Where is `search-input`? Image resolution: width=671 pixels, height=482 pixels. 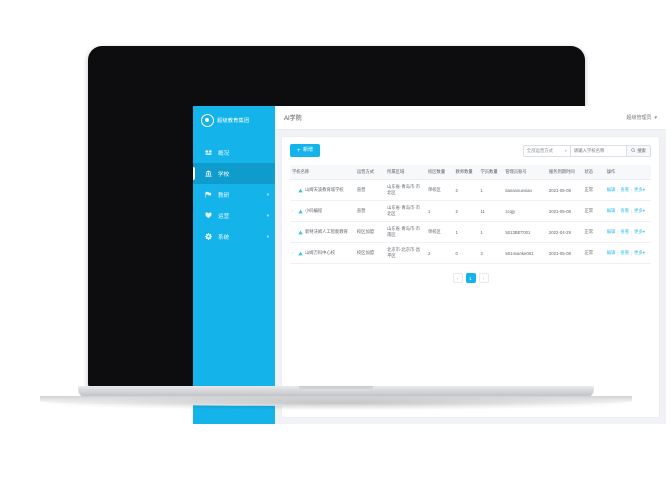
search-input is located at coordinates (598, 150).